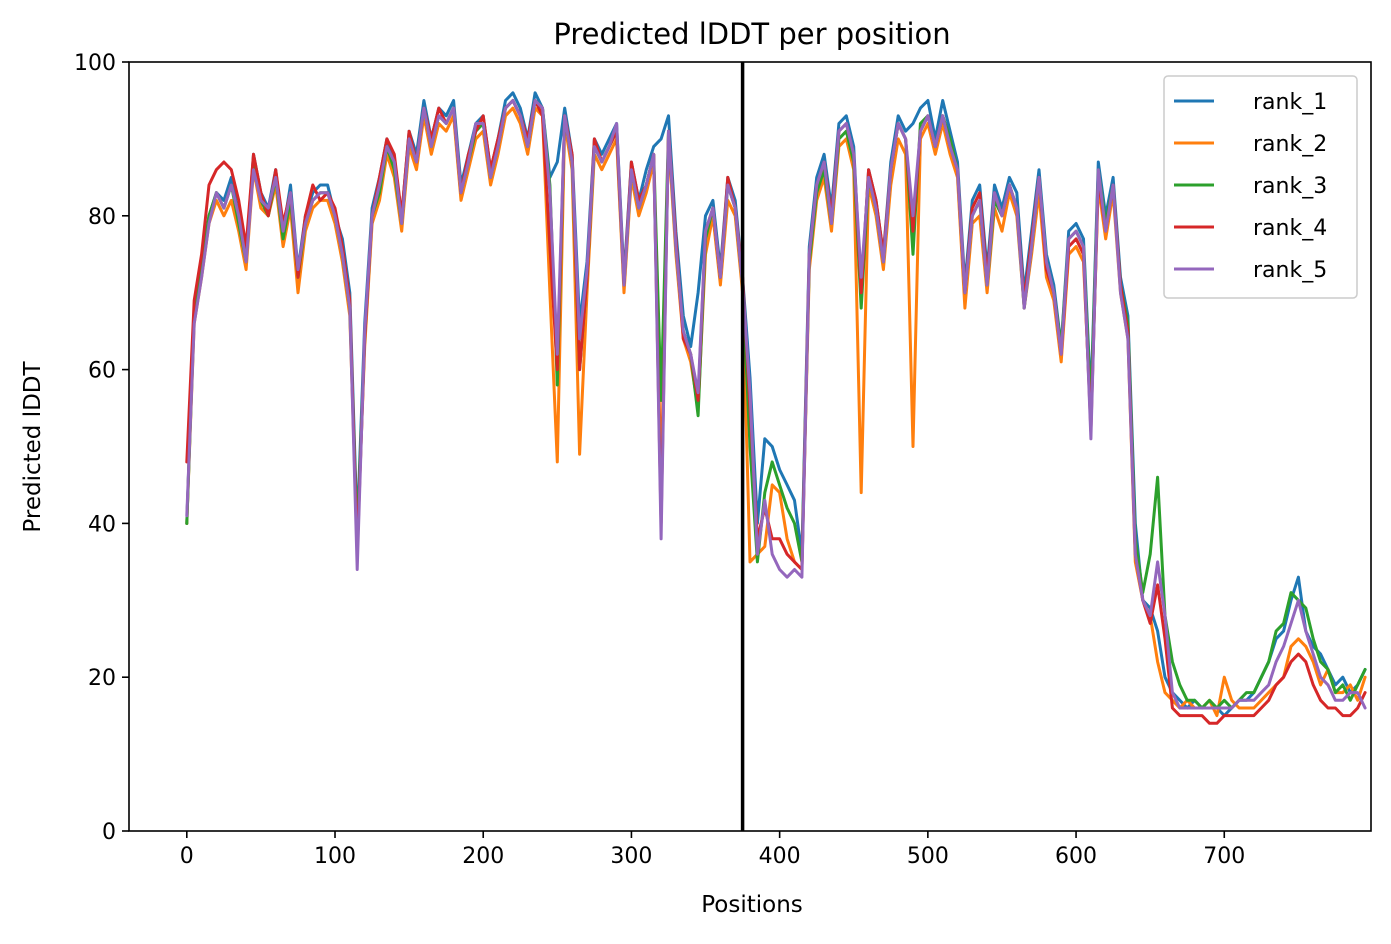 The image size is (1391, 944). Describe the element at coordinates (95, 63) in the screenshot. I see `y-tick-label: 100` at that location.